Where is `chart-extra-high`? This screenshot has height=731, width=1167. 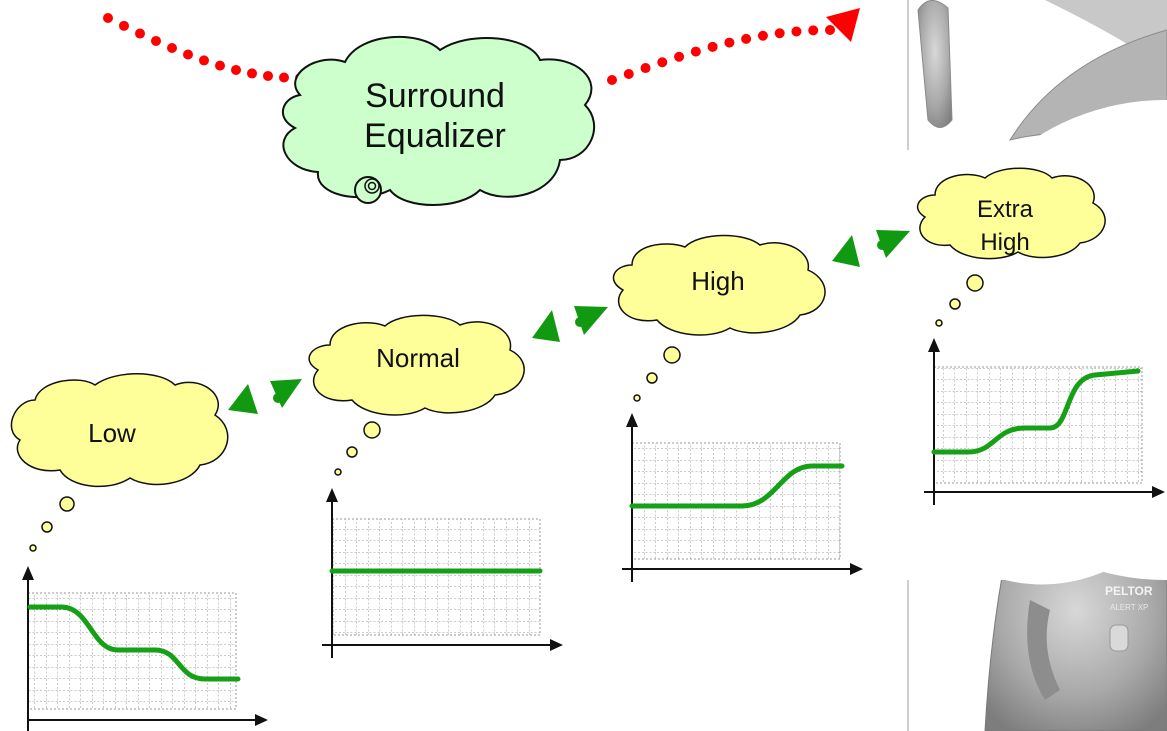
chart-extra-high is located at coordinates (1044, 421).